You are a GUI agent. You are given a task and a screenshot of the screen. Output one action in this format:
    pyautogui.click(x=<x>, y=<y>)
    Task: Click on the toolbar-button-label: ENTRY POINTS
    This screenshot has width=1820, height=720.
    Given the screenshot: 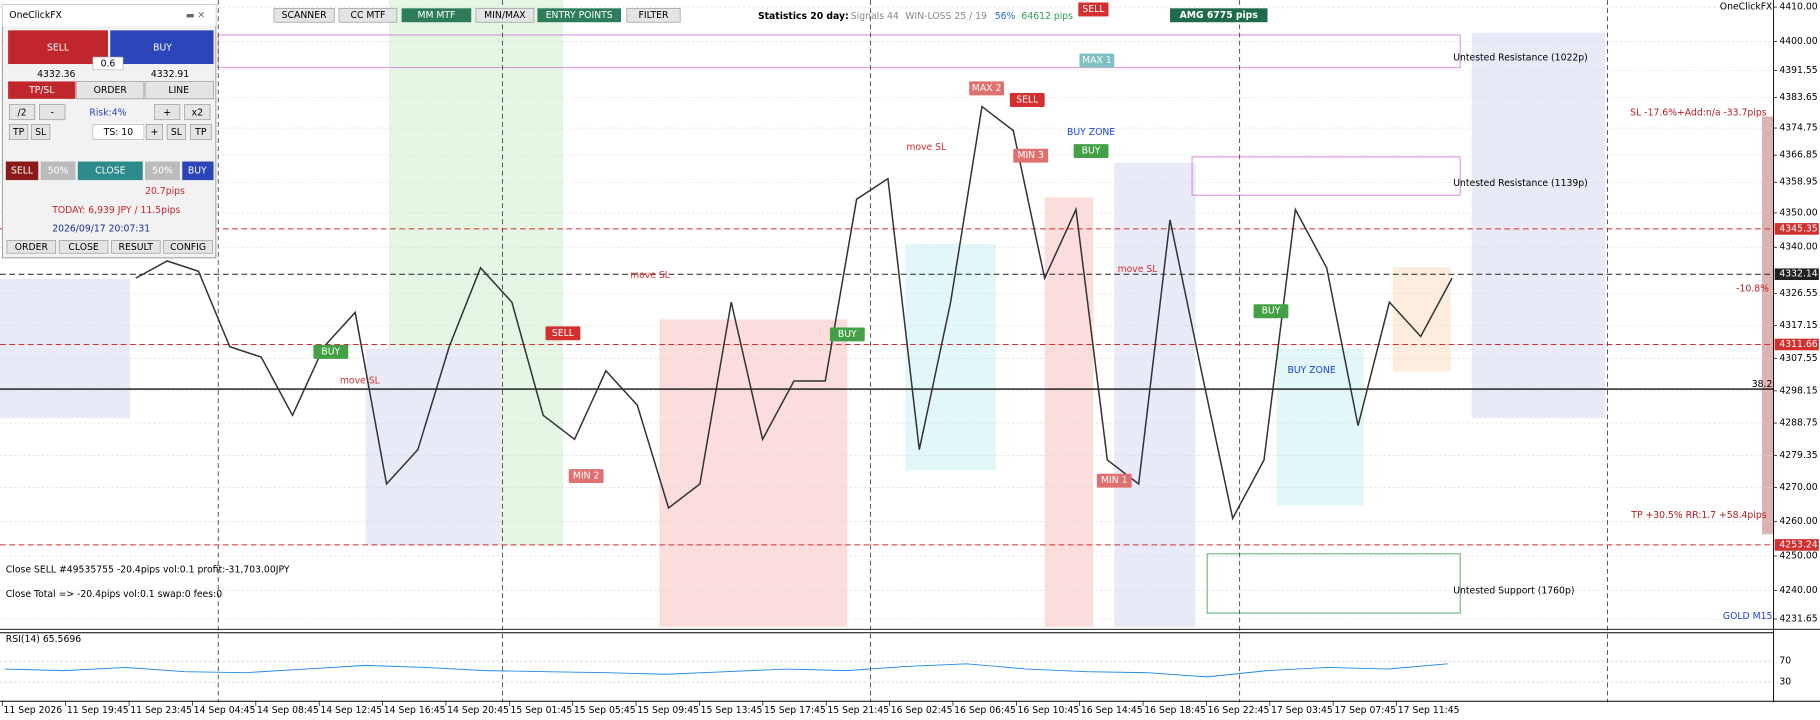 What is the action you would take?
    pyautogui.click(x=579, y=15)
    